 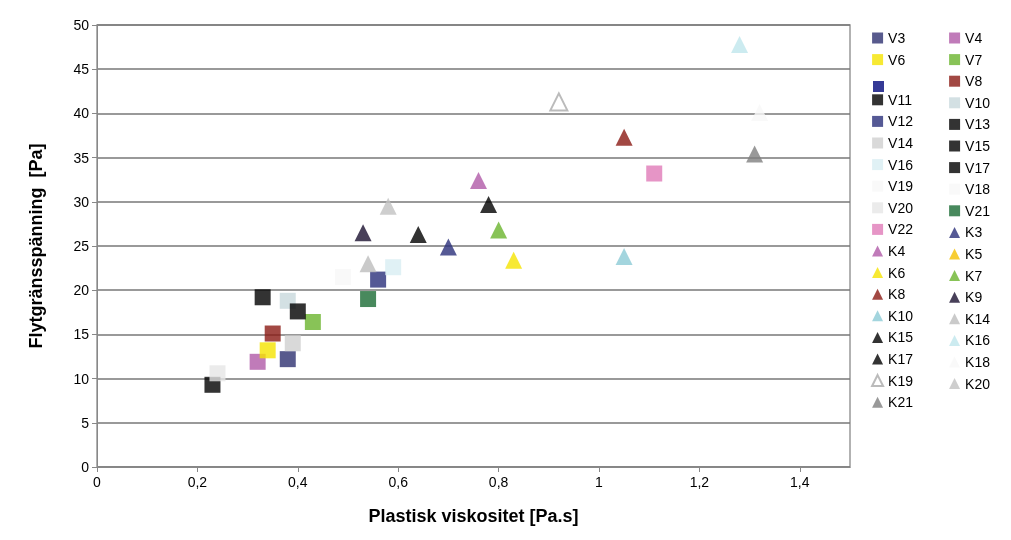 What do you see at coordinates (974, 59) in the screenshot?
I see `legend-label: V7` at bounding box center [974, 59].